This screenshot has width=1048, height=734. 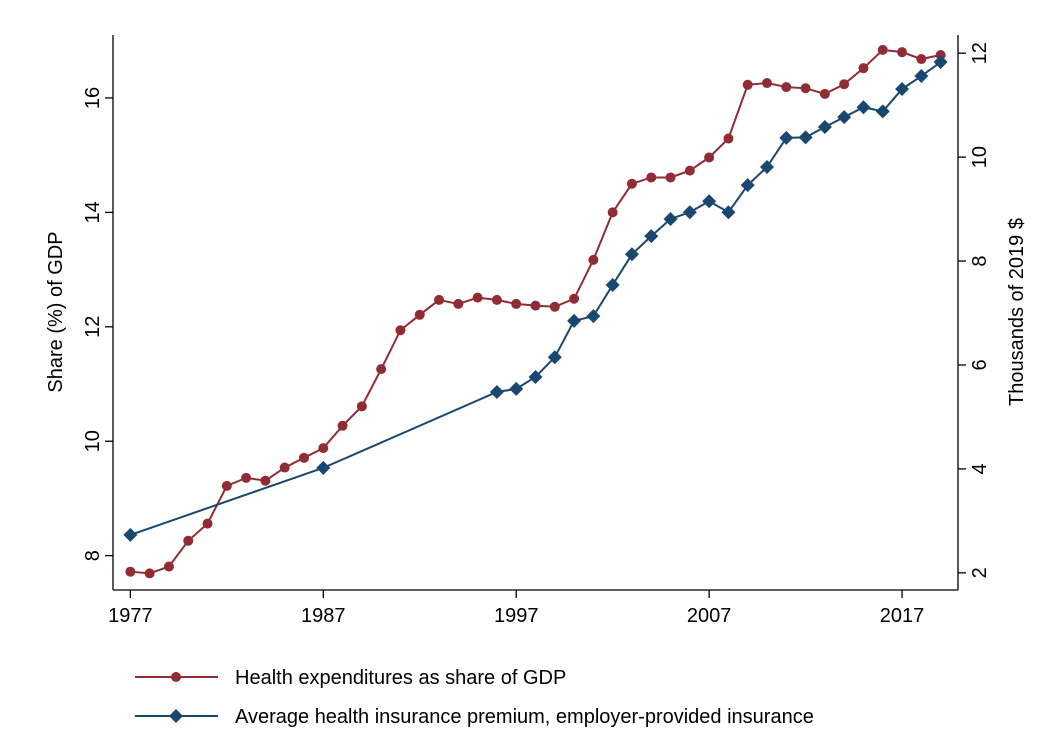 What do you see at coordinates (980, 468) in the screenshot?
I see `y2-tick-label: 4` at bounding box center [980, 468].